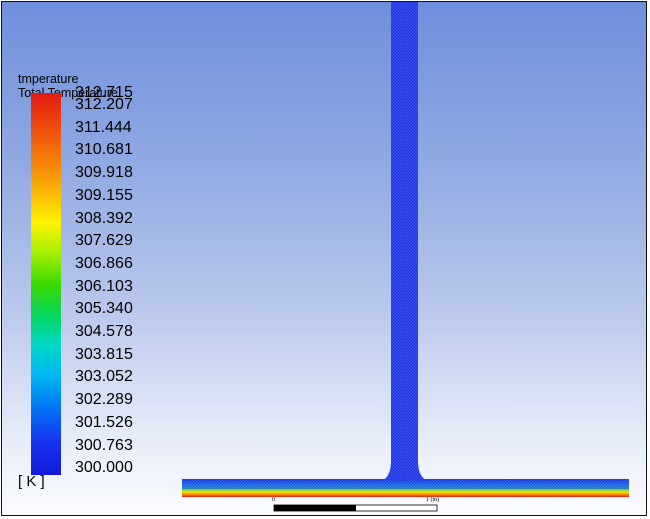  Describe the element at coordinates (104, 218) in the screenshot. I see `legend-tick-label: 308.392` at that location.